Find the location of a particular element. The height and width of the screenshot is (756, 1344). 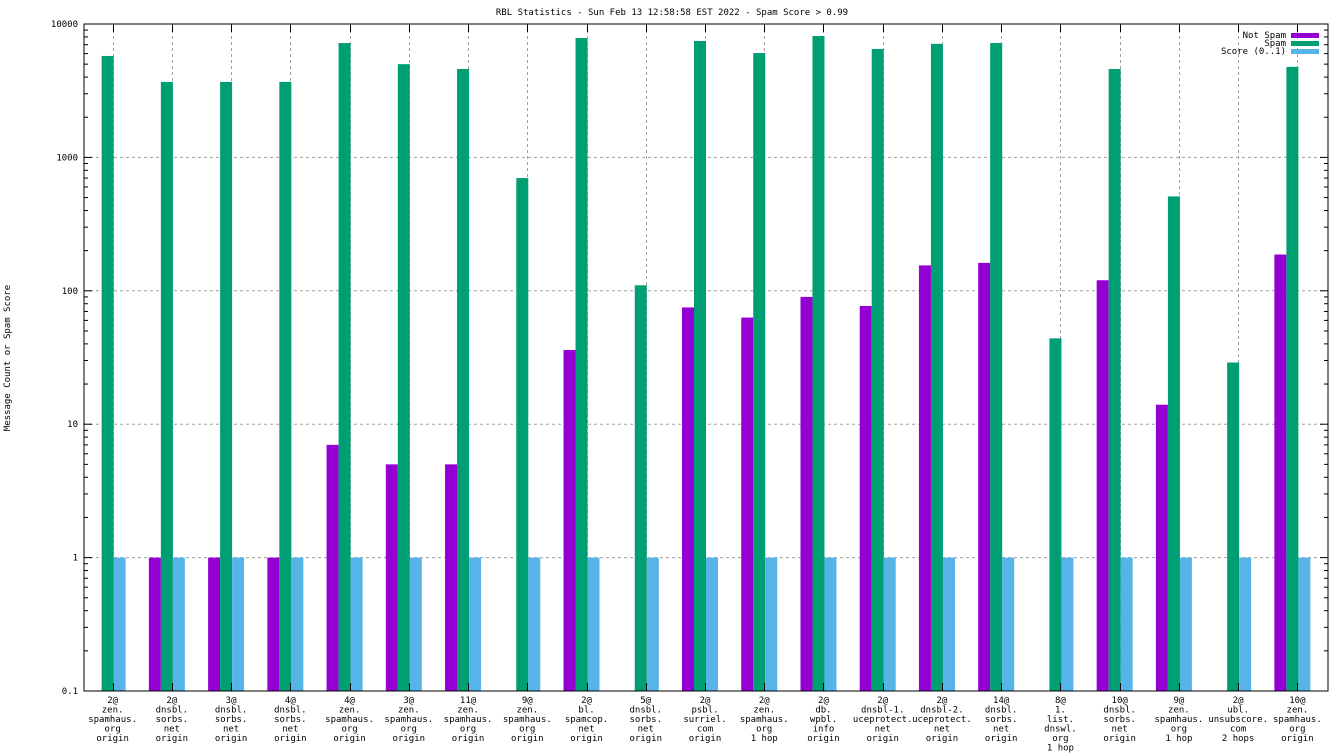

x-tick-label-line: dnsbl-2. is located at coordinates (941, 711).